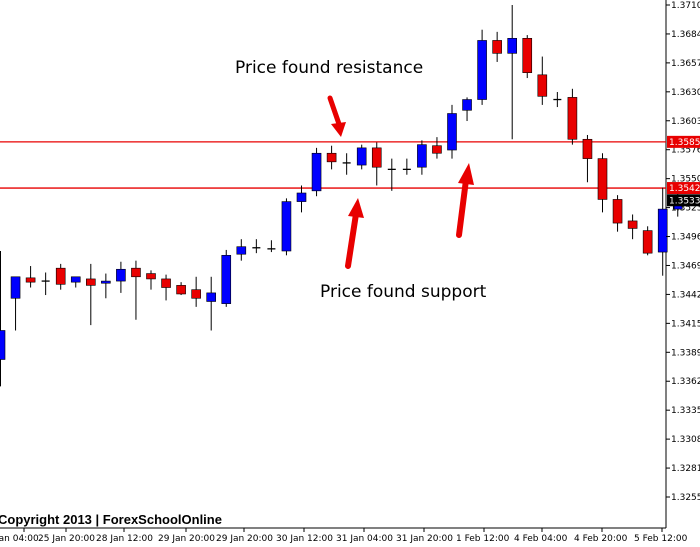 This screenshot has width=700, height=547. I want to click on x-tick-label: 25 Jan 20:00, so click(66, 539).